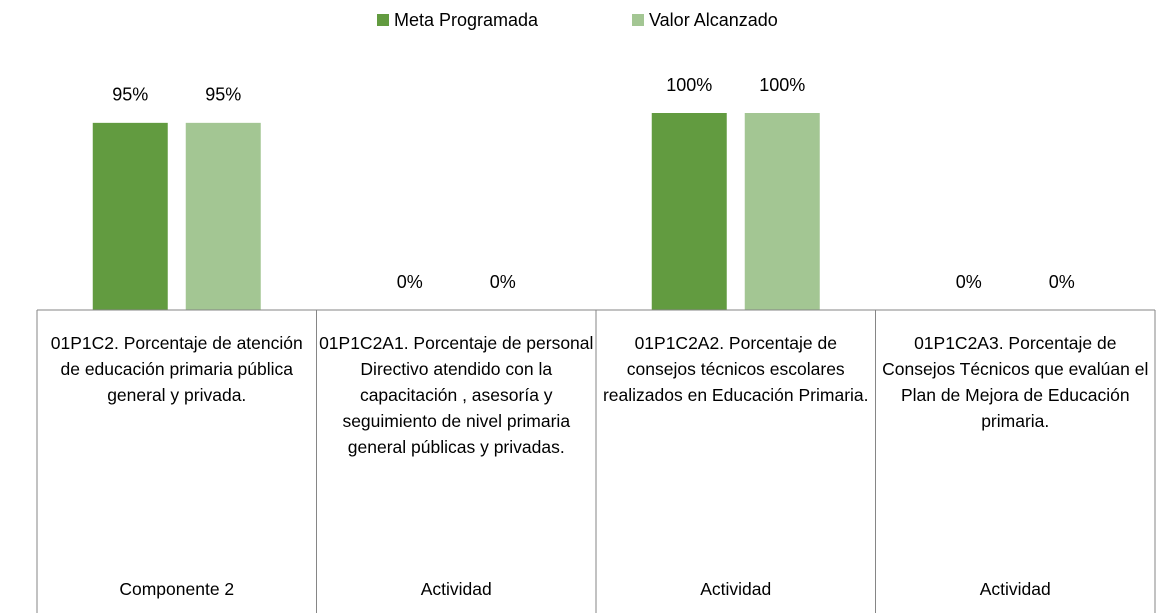  Describe the element at coordinates (466, 20) in the screenshot. I see `legend-label: Meta Programada` at that location.